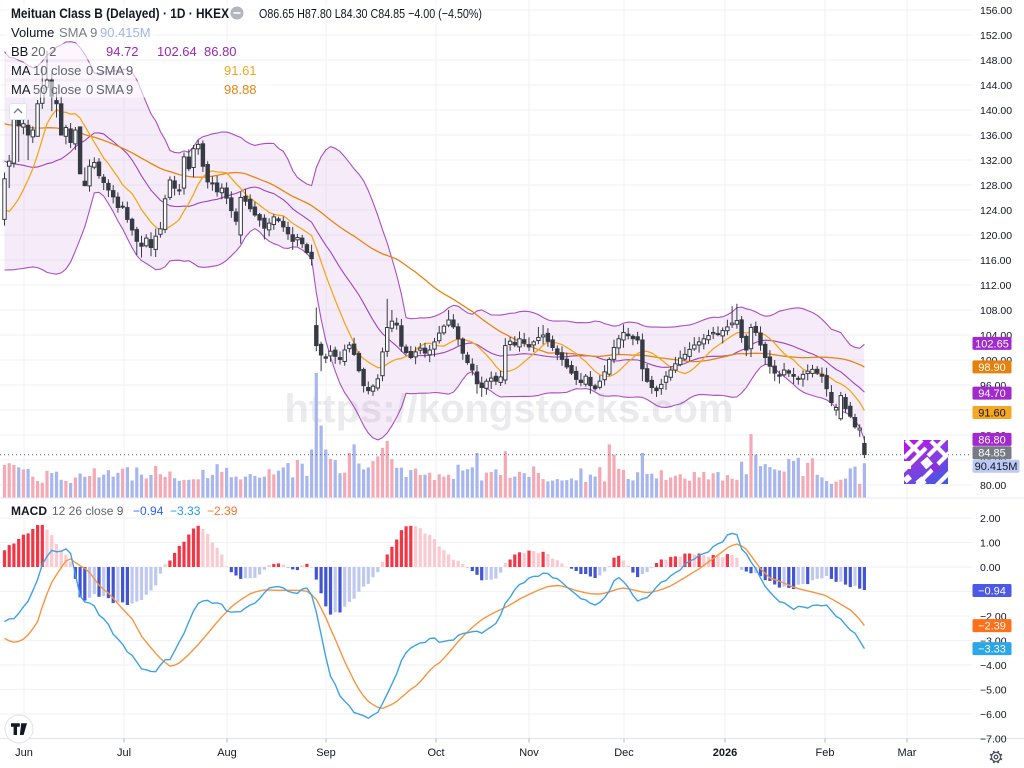 The width and height of the screenshot is (1024, 768). Describe the element at coordinates (24, 753) in the screenshot. I see `svg-text: Jun` at that location.